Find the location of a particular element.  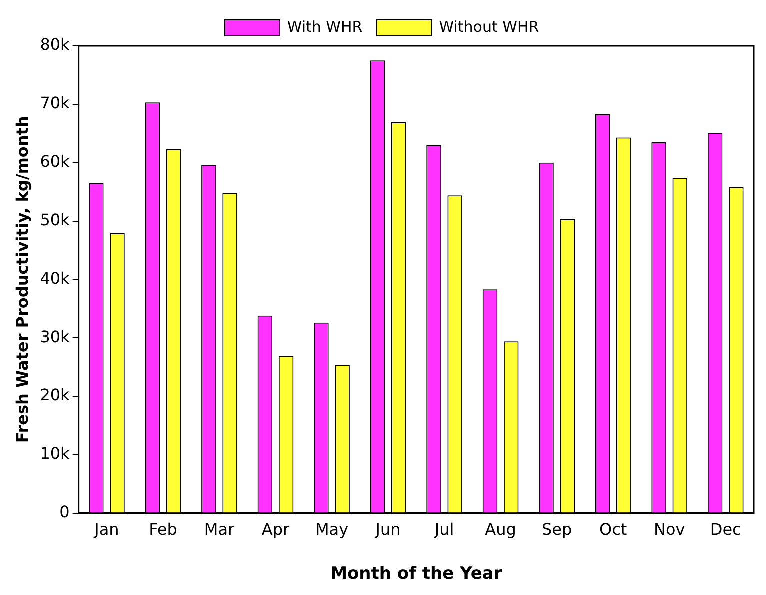

x-tick-label: Dec is located at coordinates (726, 530).